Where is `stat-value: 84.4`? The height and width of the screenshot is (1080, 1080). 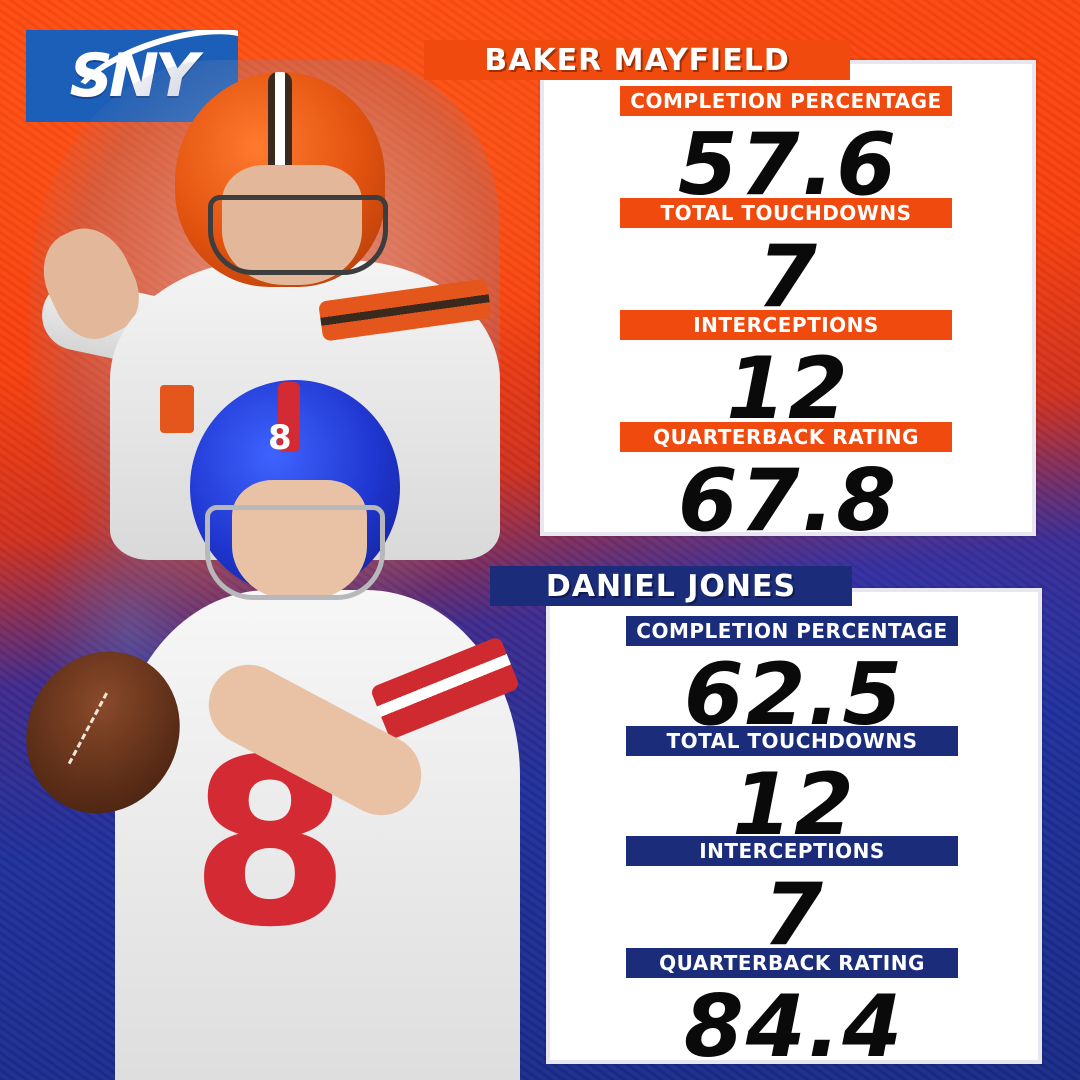
stat-value: 84.4 is located at coordinates (794, 1027).